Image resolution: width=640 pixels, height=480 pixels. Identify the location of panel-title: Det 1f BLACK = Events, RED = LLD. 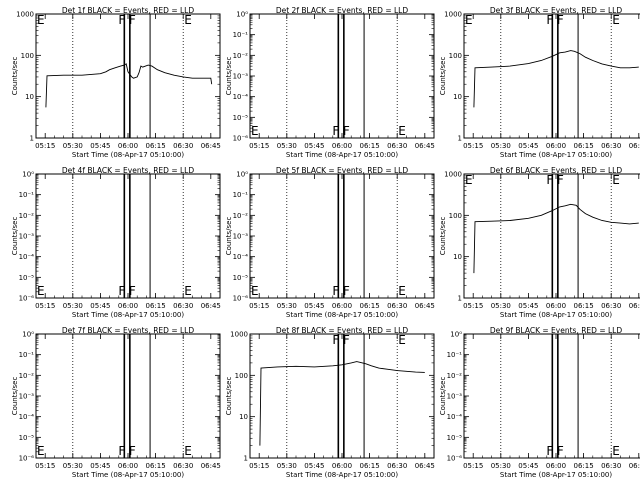
(128, 10).